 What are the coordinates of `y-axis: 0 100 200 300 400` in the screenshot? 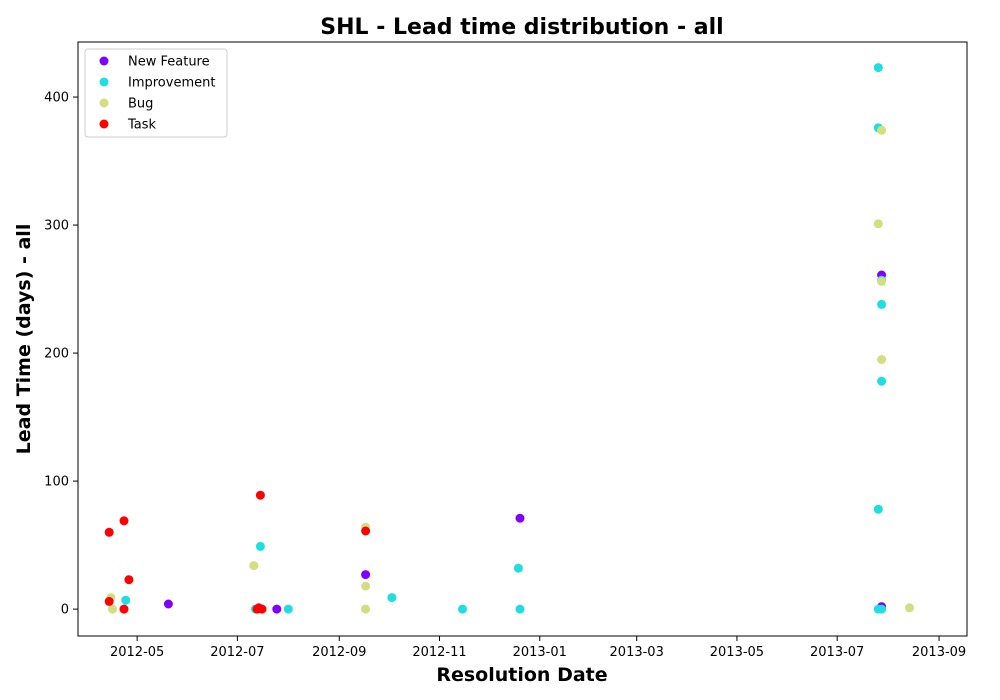 It's located at (61, 354).